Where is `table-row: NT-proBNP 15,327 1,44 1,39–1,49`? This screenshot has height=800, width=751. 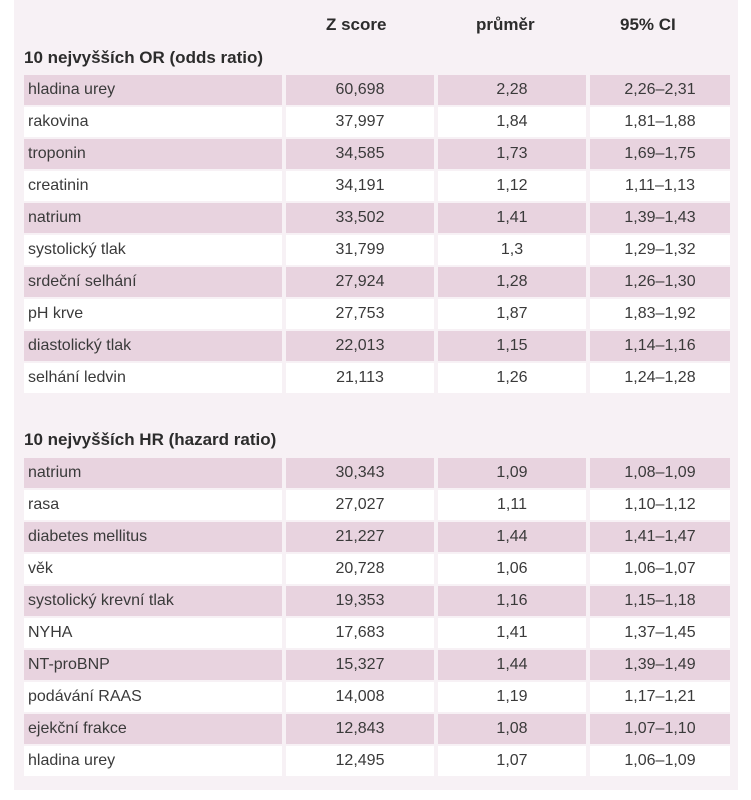 table-row: NT-proBNP 15,327 1,44 1,39–1,49 is located at coordinates (377, 665).